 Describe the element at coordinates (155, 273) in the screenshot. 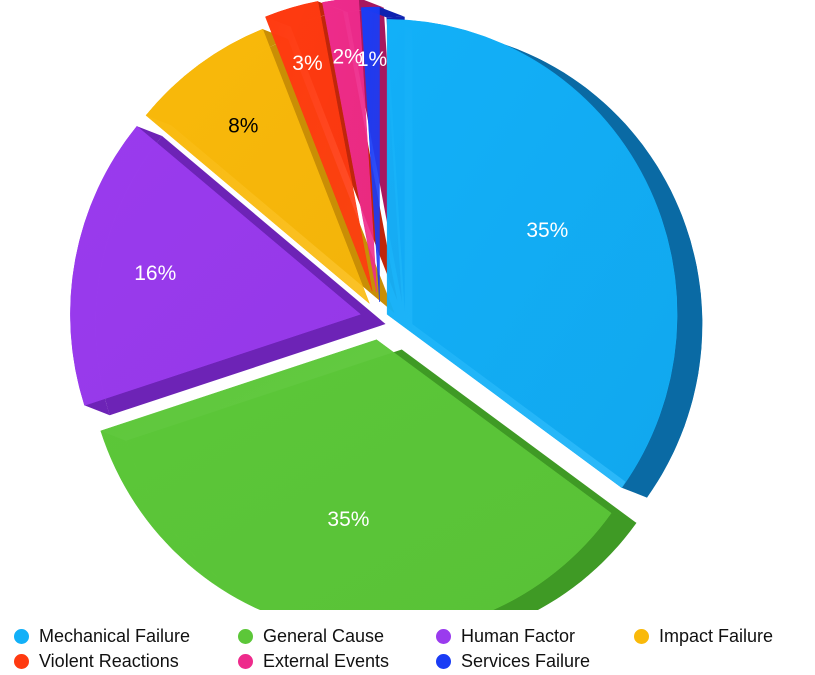

I see `slice-data-label: 16%` at that location.